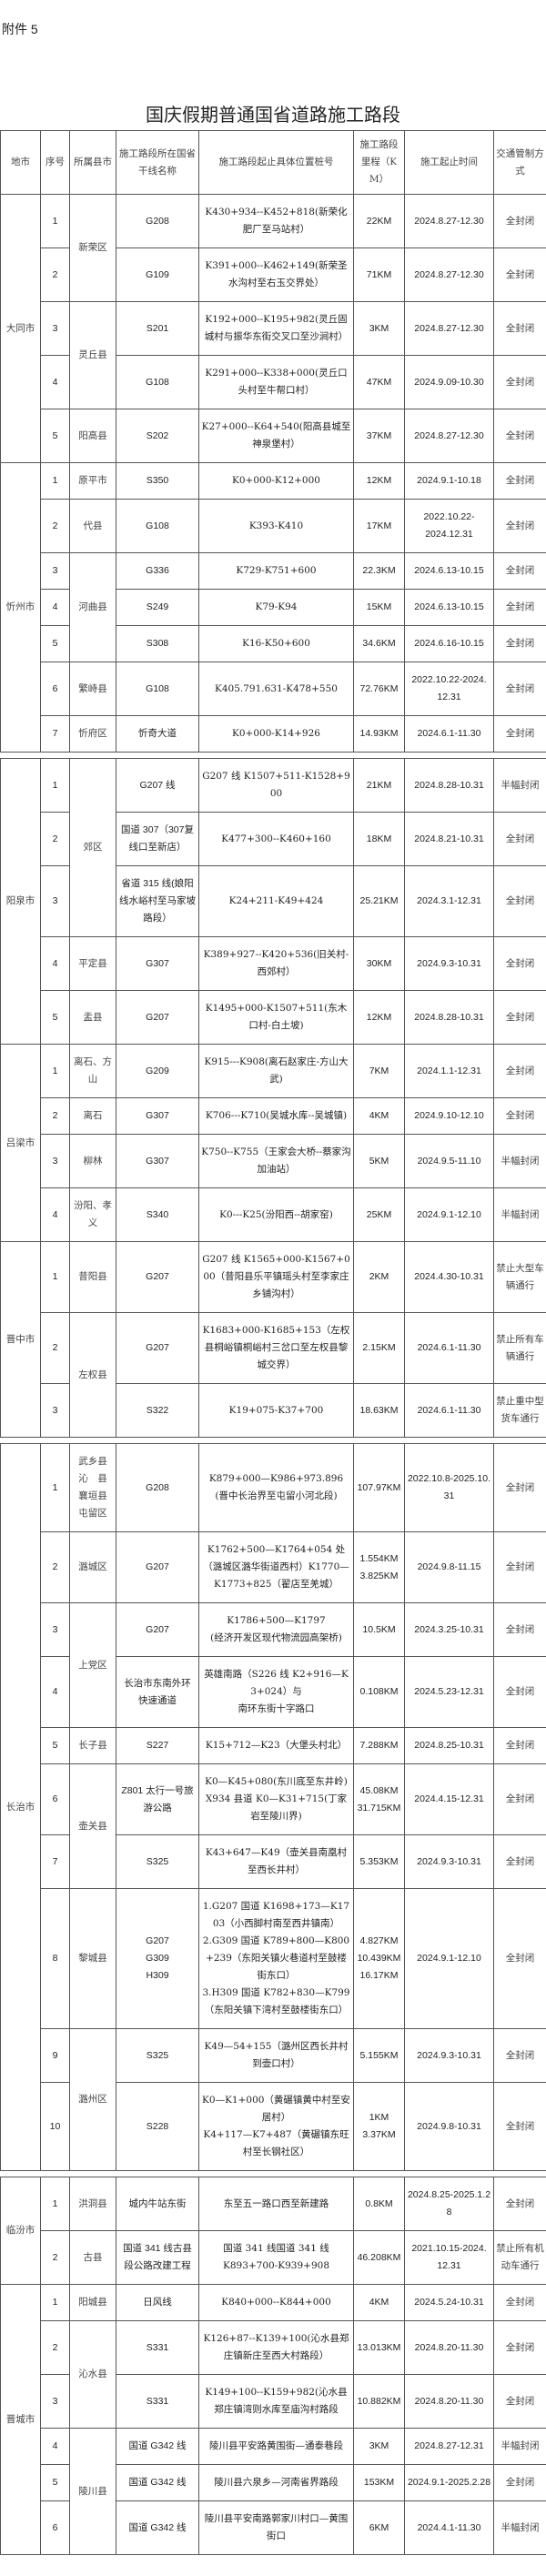  Describe the element at coordinates (21, 2419) in the screenshot. I see `city-cell: 晋城市` at that location.